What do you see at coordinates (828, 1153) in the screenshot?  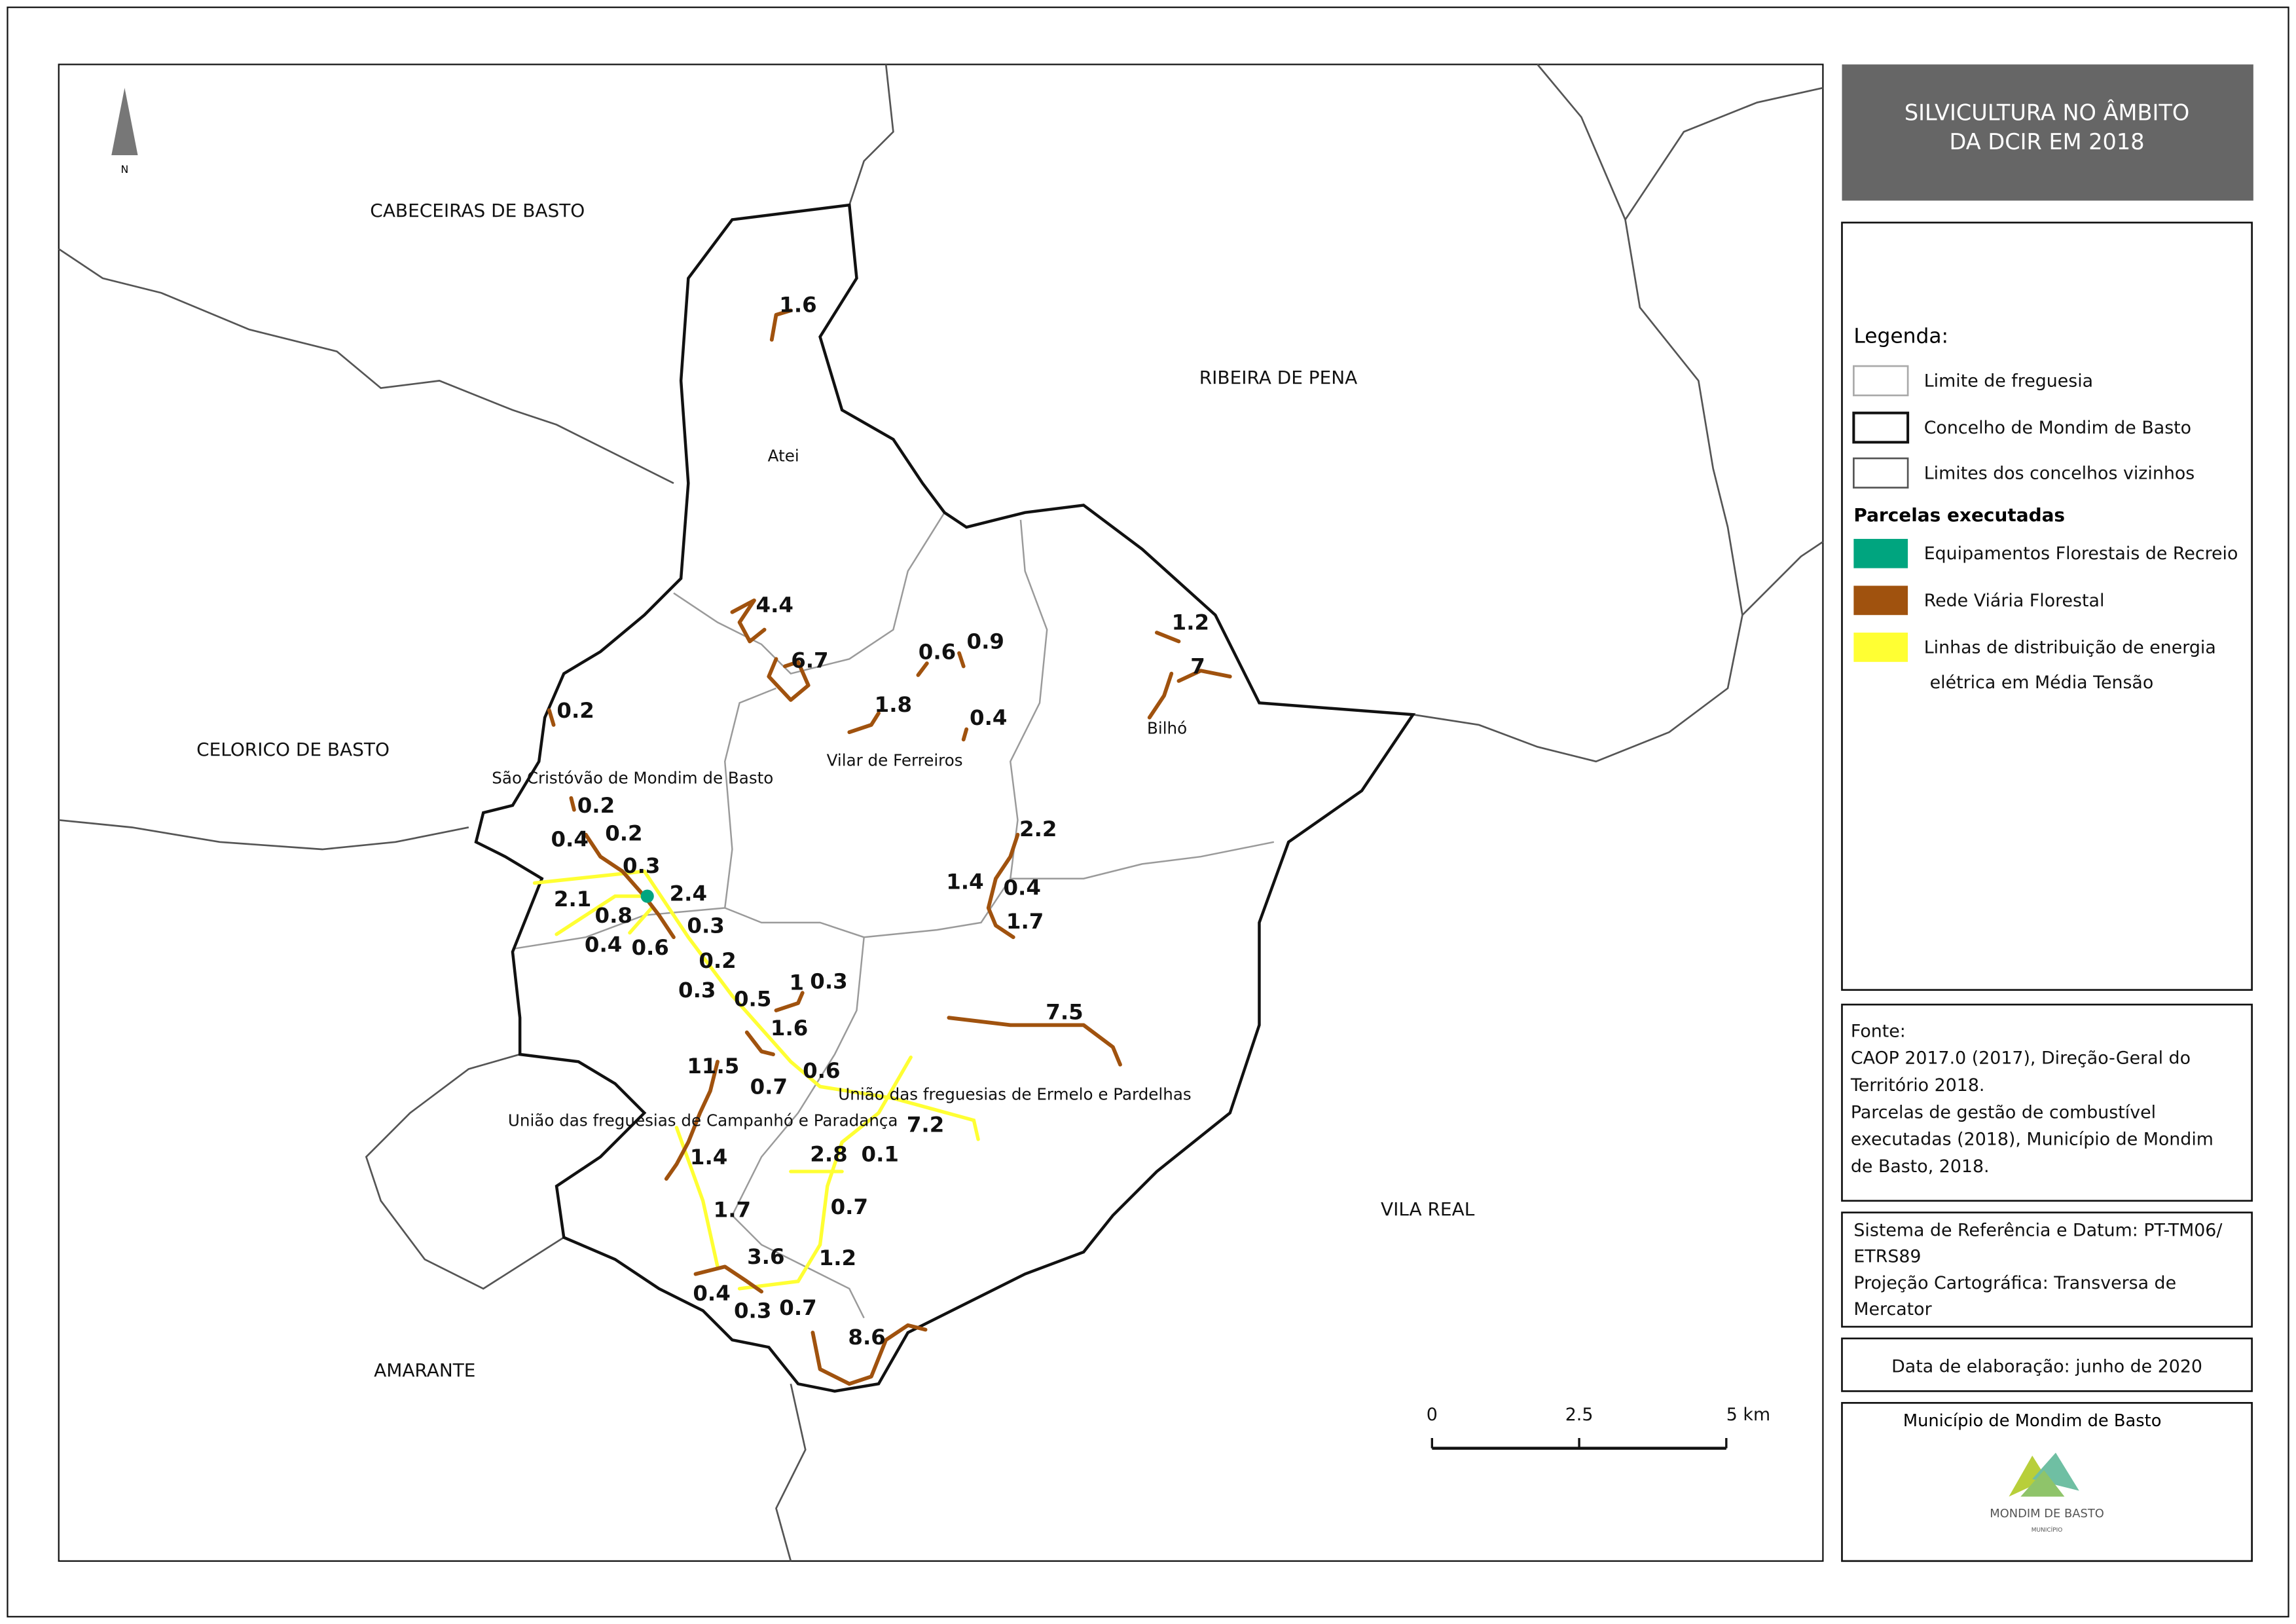 I see `segment-length-label: 2.8` at bounding box center [828, 1153].